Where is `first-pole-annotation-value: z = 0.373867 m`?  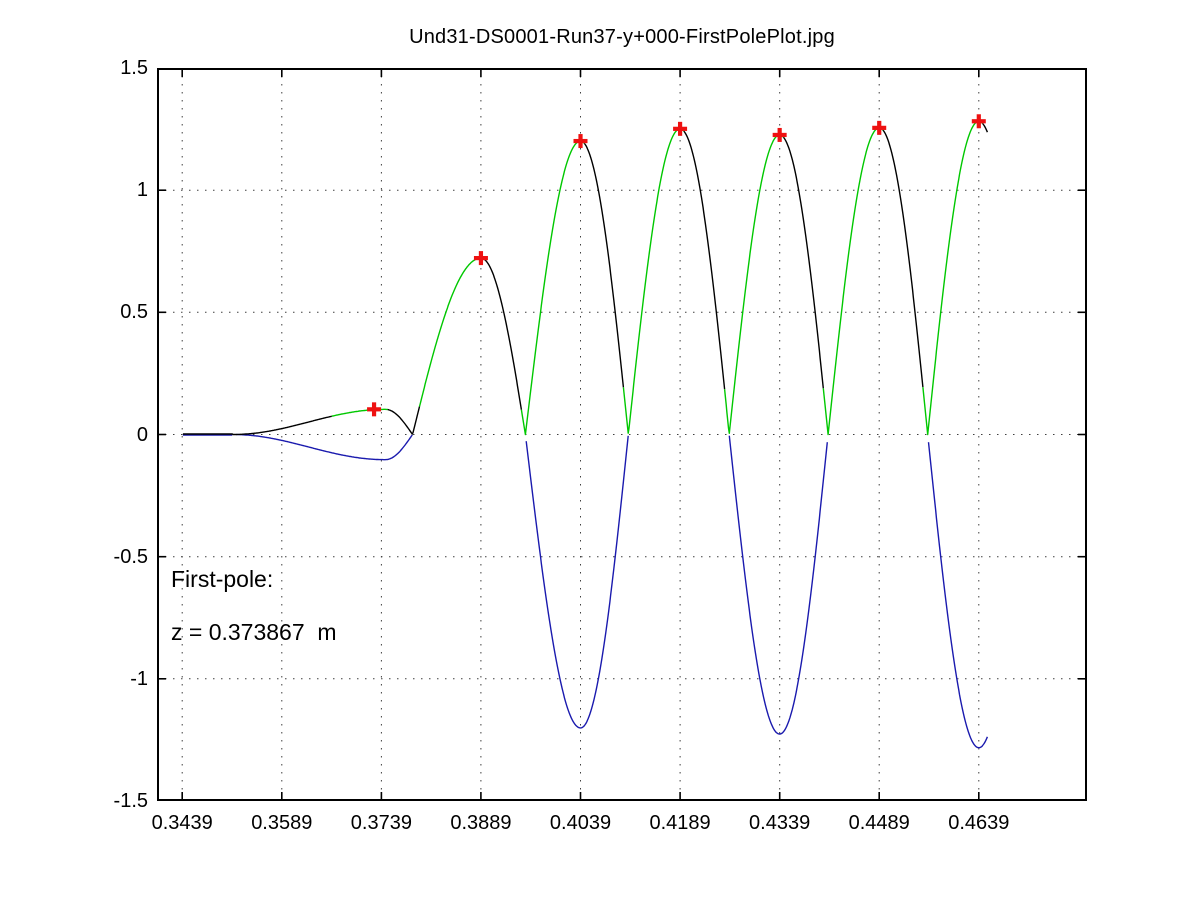
first-pole-annotation-value: z = 0.373867 m is located at coordinates (254, 632).